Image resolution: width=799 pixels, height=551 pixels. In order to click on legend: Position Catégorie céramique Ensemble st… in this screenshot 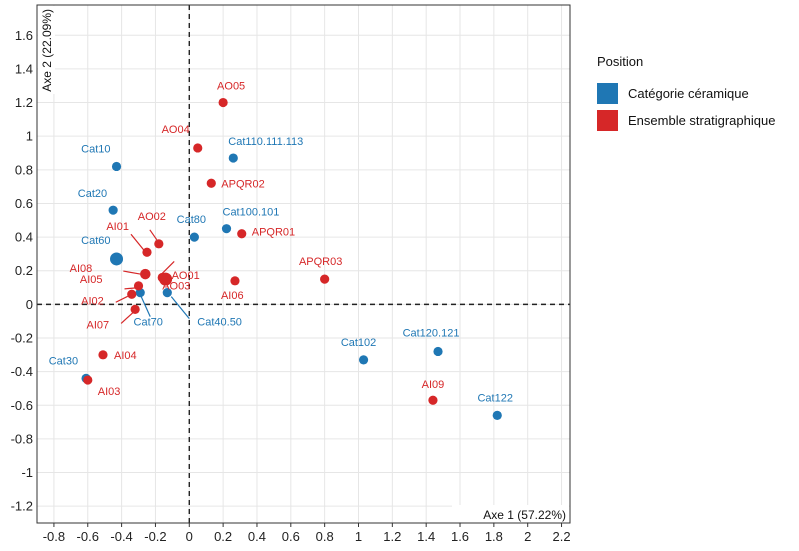, I will do `click(686, 95)`.